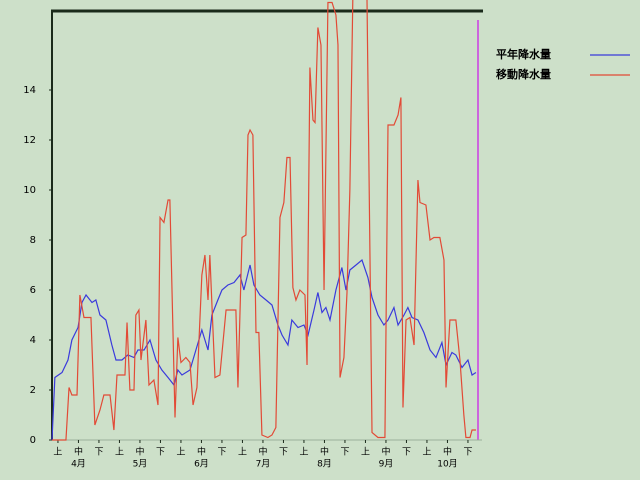 This screenshot has height=480, width=640. I want to click on y-tick-label: 12, so click(29, 140).